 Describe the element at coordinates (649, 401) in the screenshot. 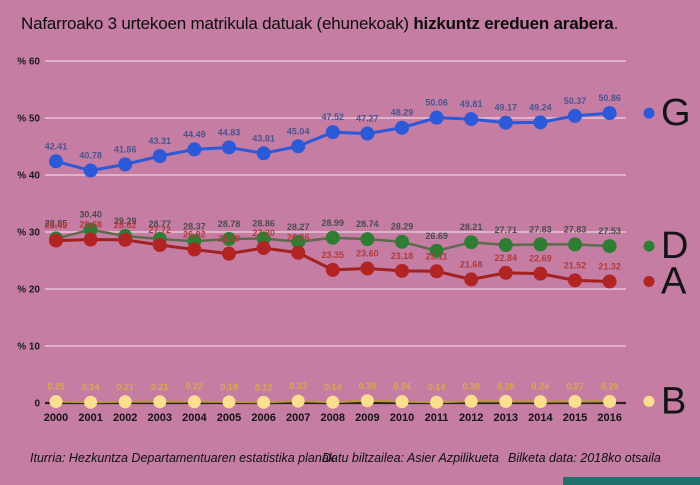

I see `legend-dot-B` at that location.